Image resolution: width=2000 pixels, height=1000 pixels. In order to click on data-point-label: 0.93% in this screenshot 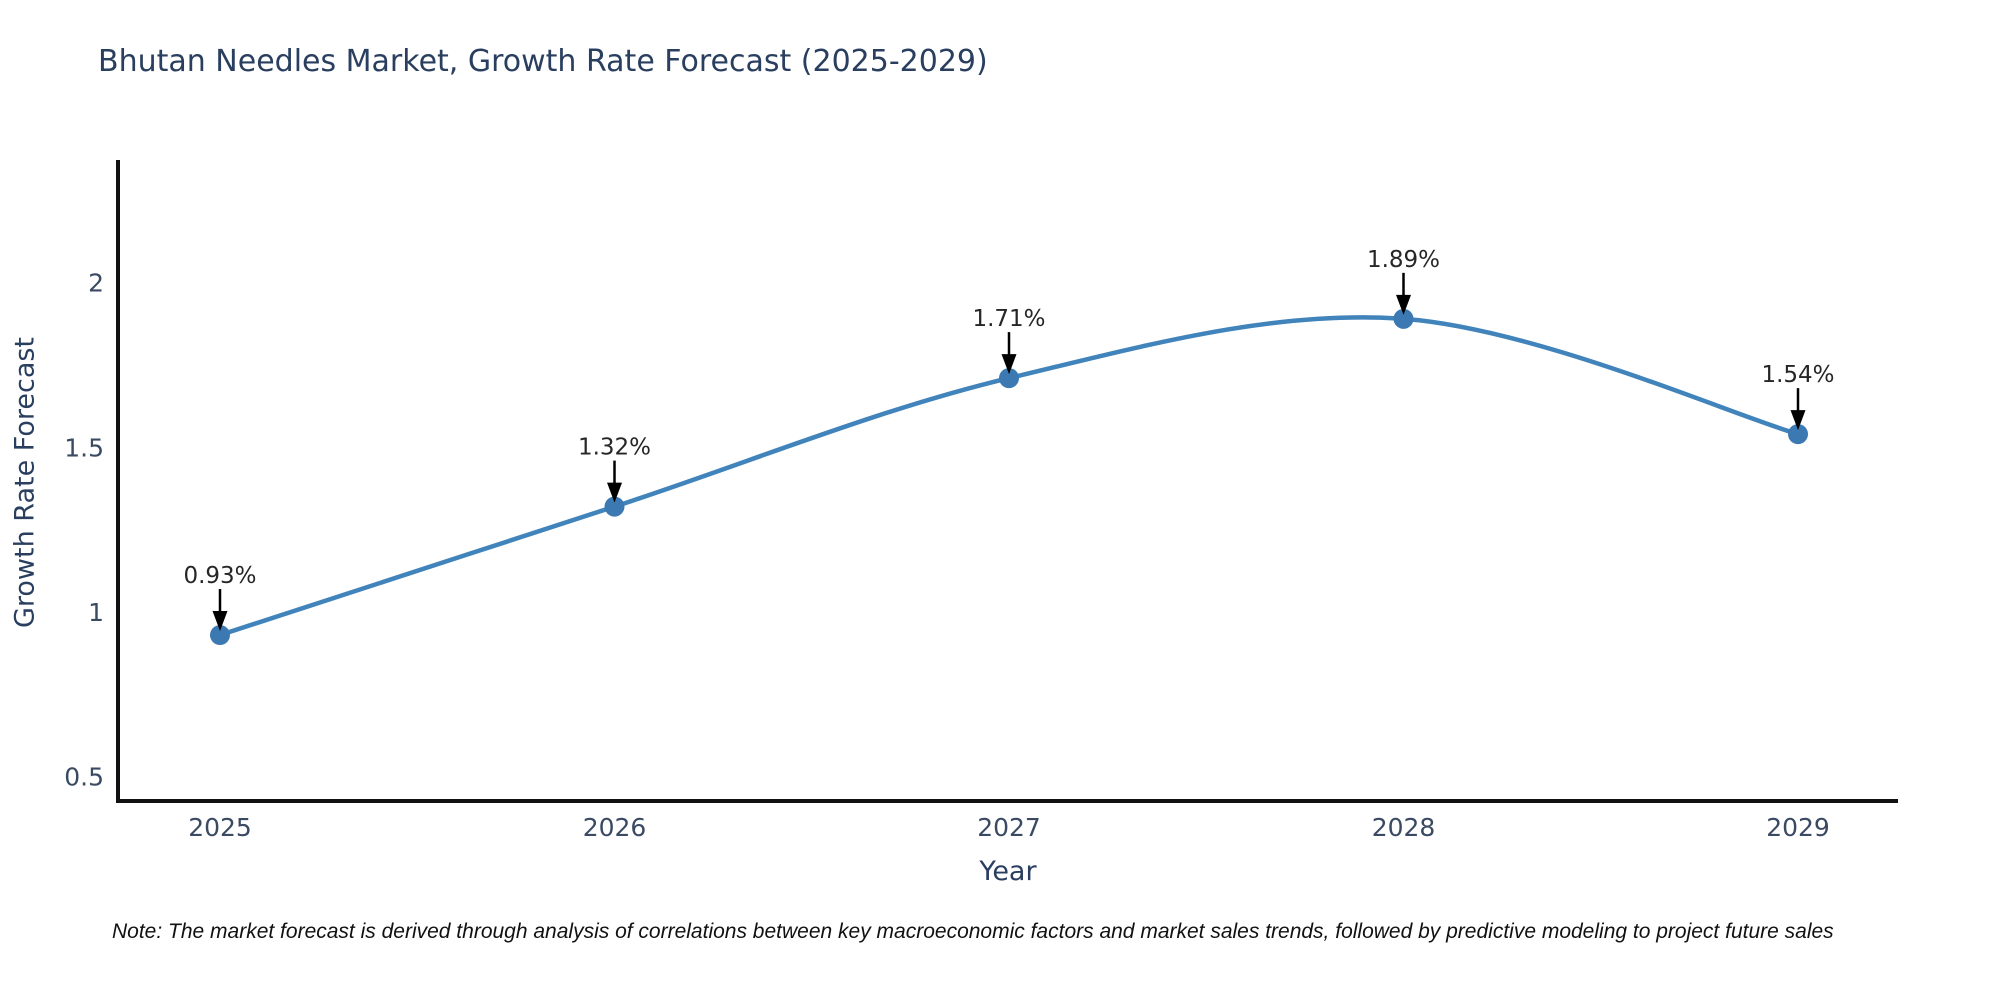, I will do `click(219, 576)`.